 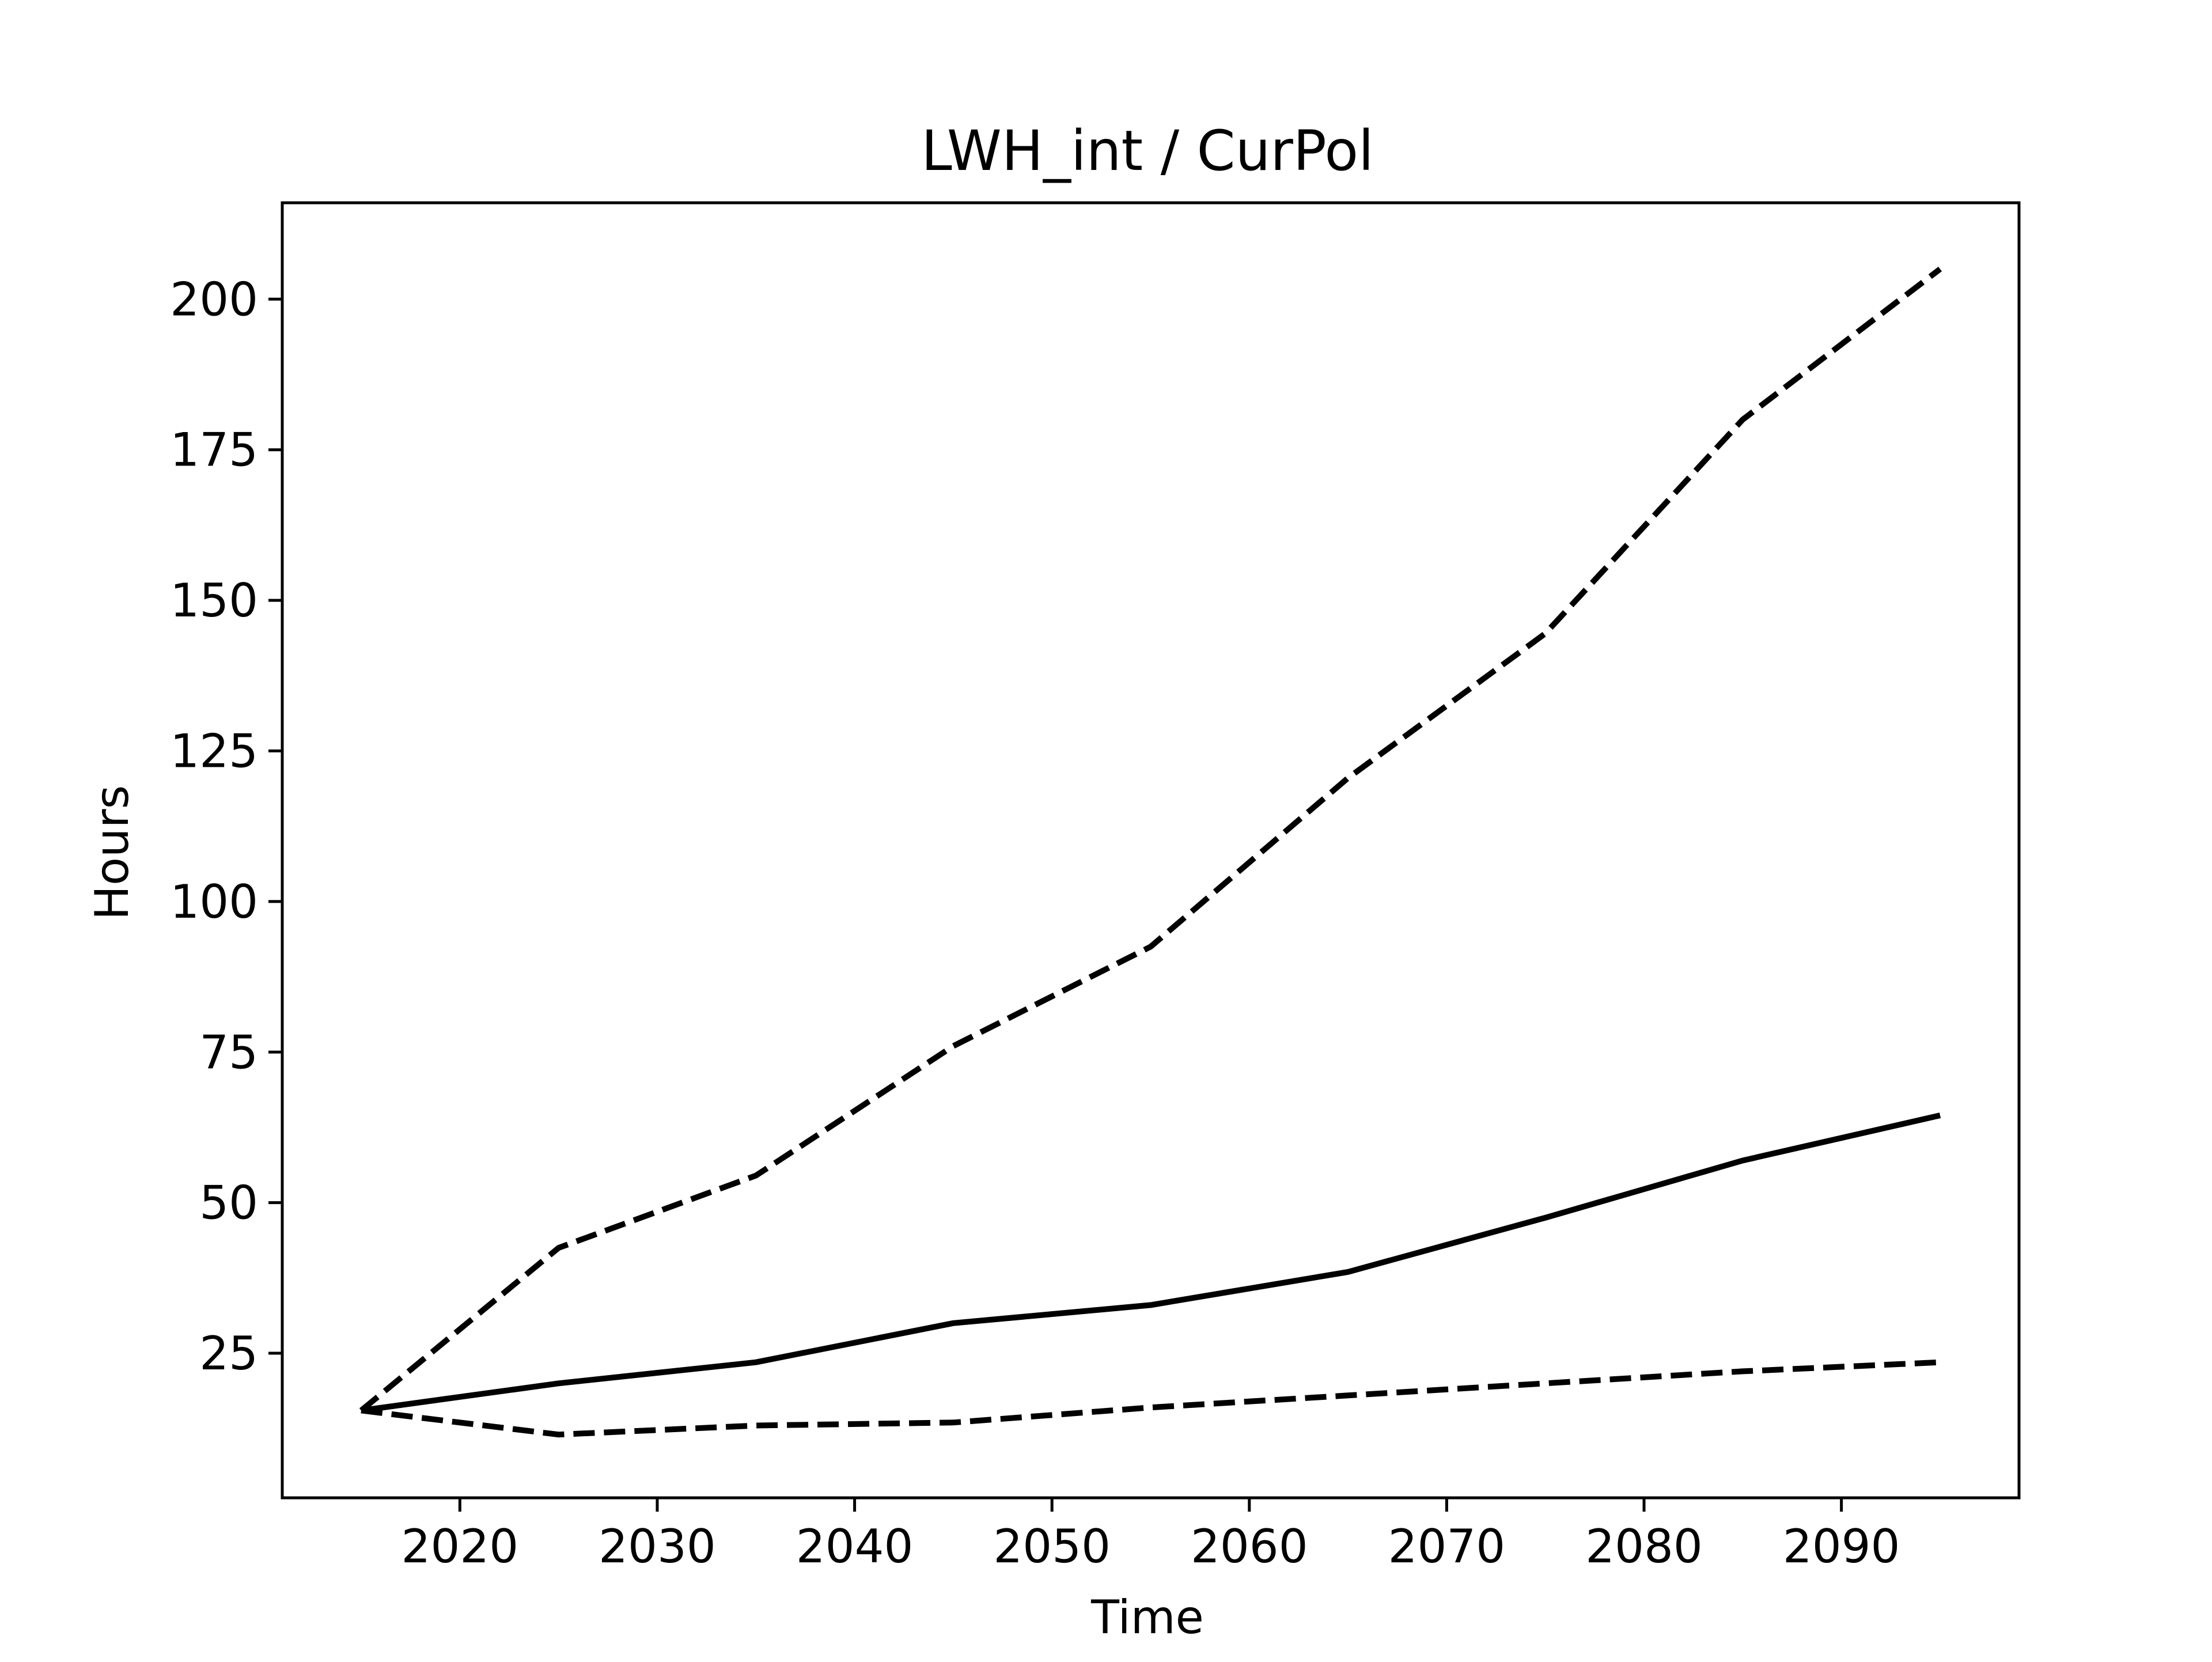 I want to click on y-tick-label-100: 100, so click(x=214, y=902).